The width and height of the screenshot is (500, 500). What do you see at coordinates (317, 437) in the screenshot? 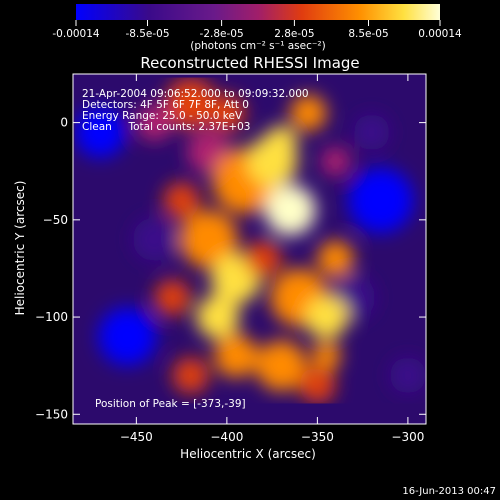
I see `x-tick-label: −350` at bounding box center [317, 437].